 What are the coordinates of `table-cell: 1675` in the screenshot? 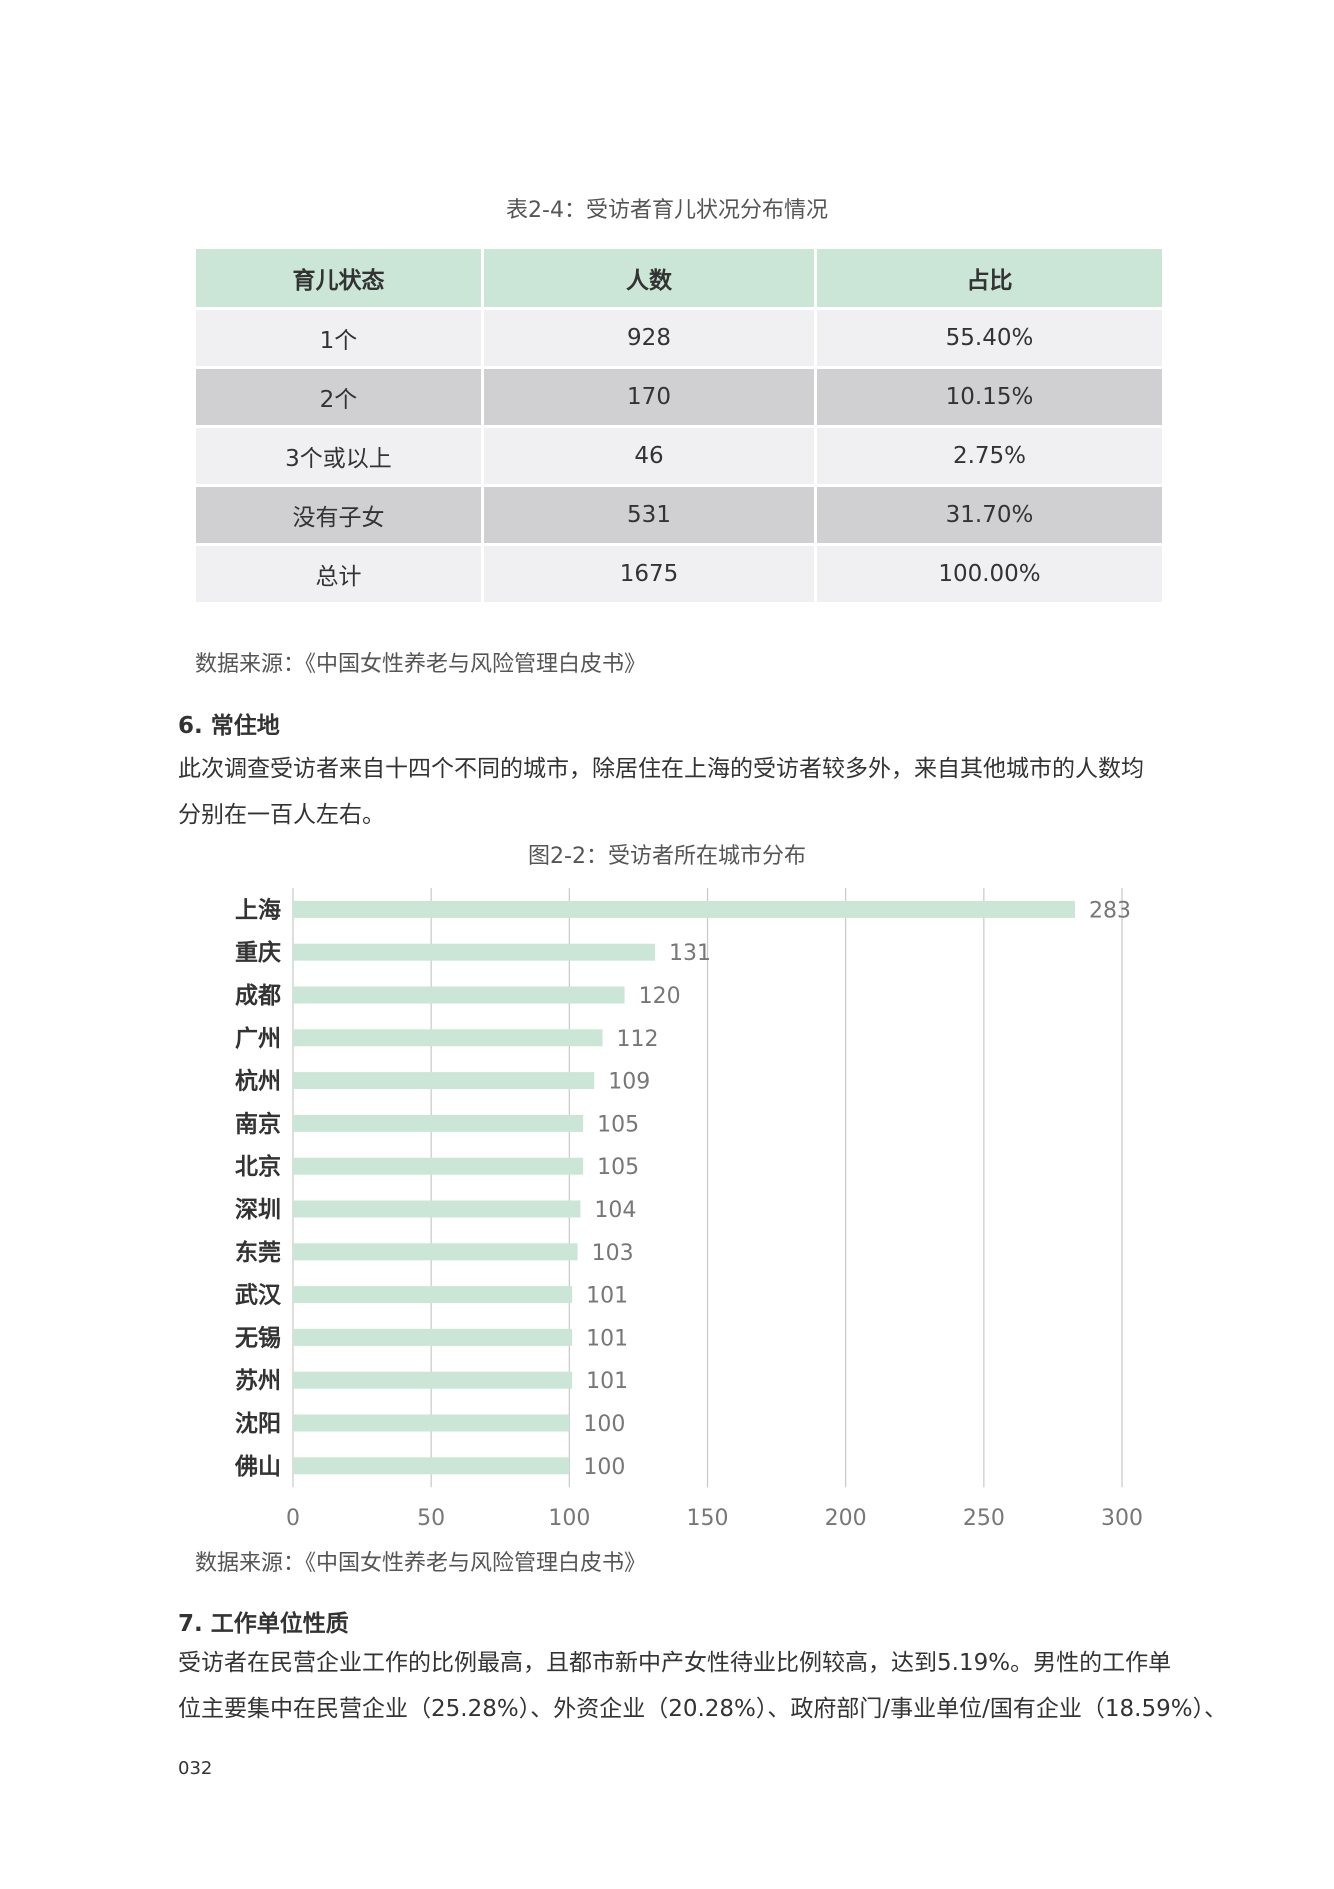 It's located at (649, 574).